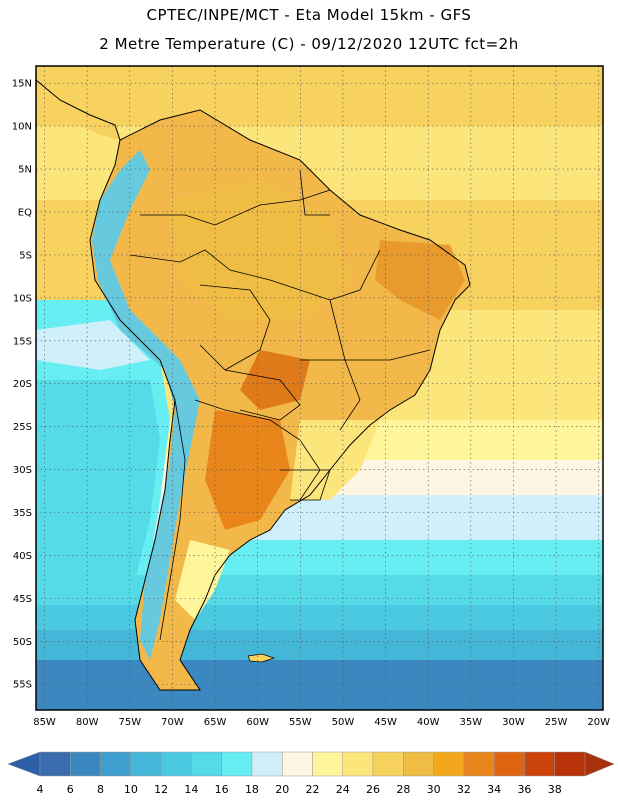 The height and width of the screenshot is (800, 618). Describe the element at coordinates (599, 764) in the screenshot. I see `colorbar-high-arrow` at that location.